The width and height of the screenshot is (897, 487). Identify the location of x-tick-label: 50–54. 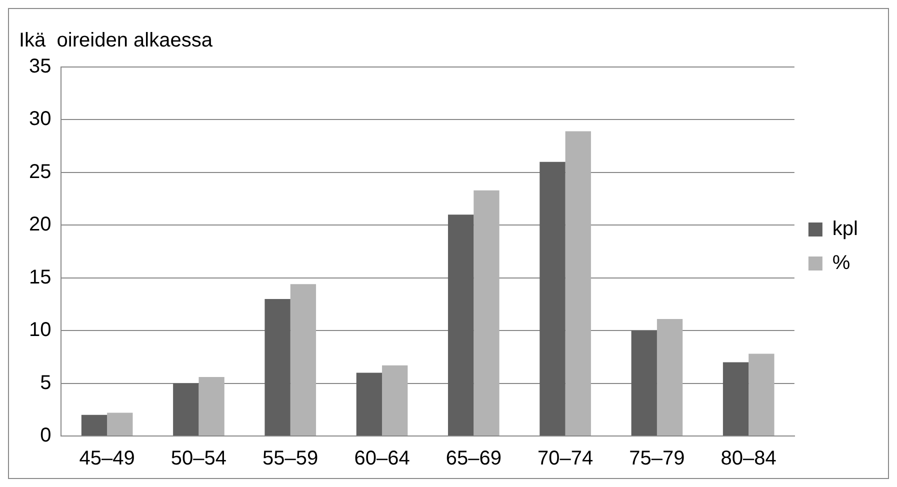
(198, 459).